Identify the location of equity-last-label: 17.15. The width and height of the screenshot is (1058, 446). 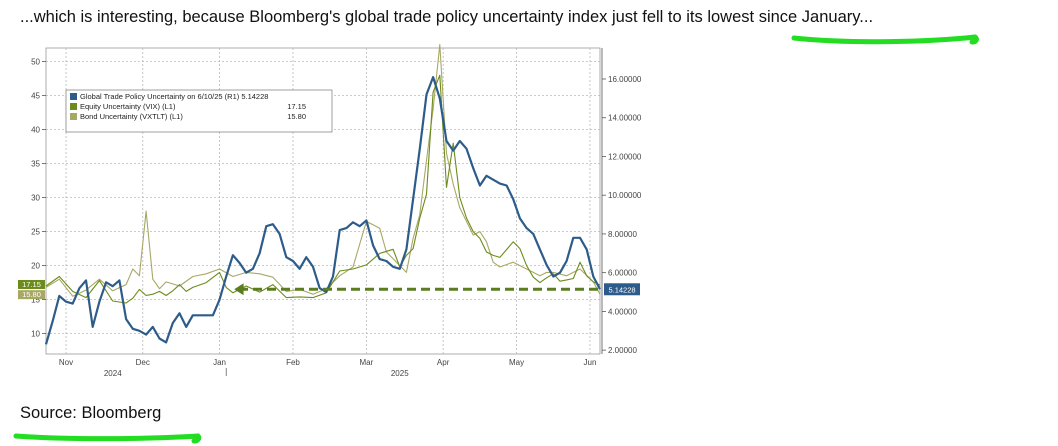
(31, 284).